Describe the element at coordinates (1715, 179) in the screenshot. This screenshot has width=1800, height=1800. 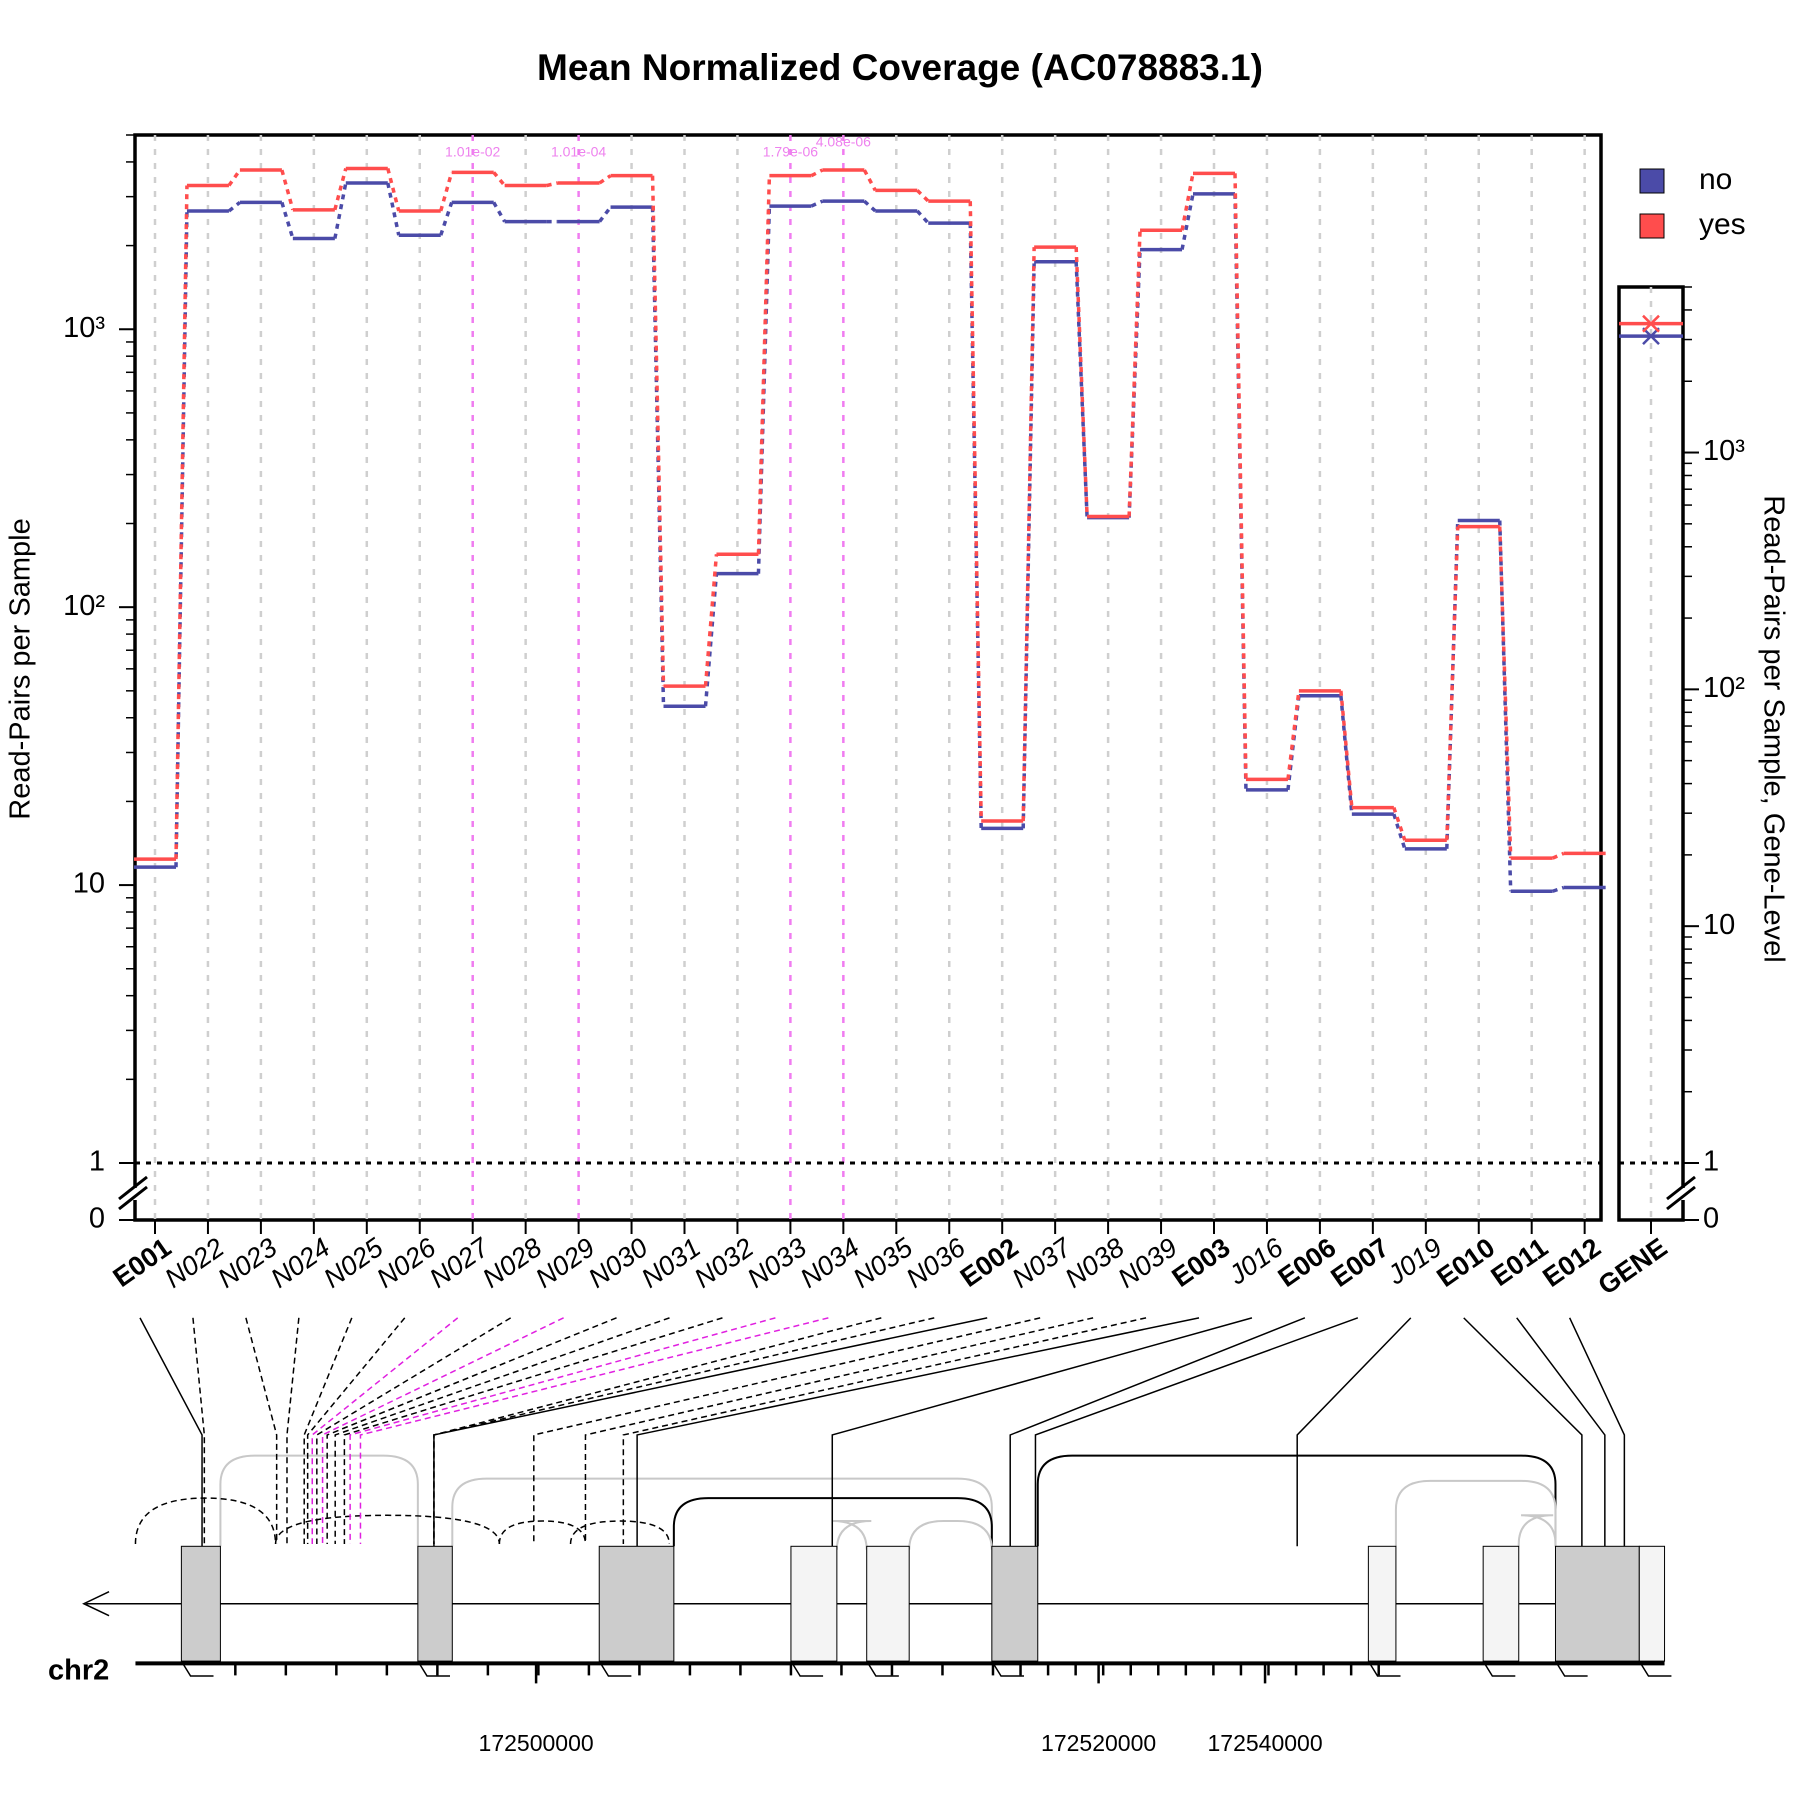
I see `legend-label: no` at that location.